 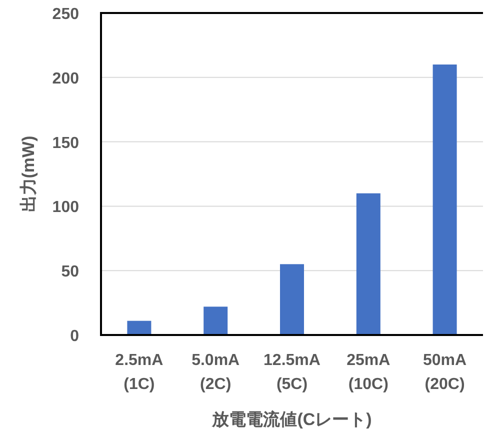 I want to click on x-tick-label: 25mA (10C), so click(x=368, y=372).